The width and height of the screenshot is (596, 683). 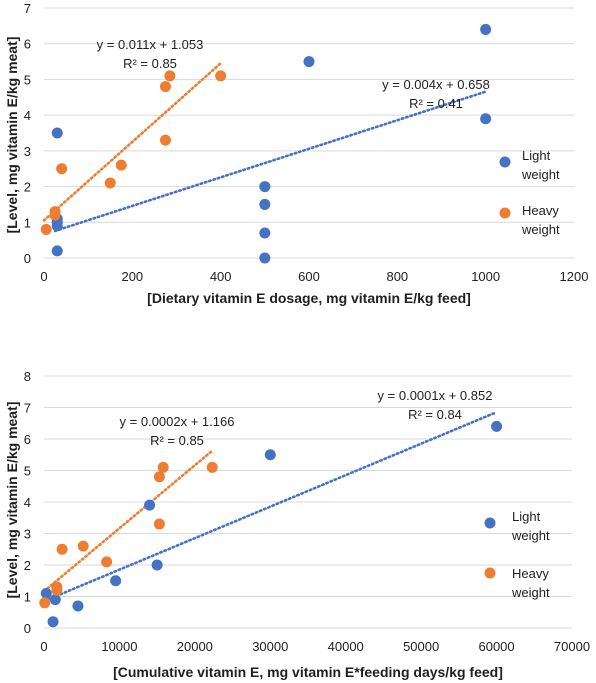 I want to click on x-tick-label: 1200, so click(x=574, y=276).